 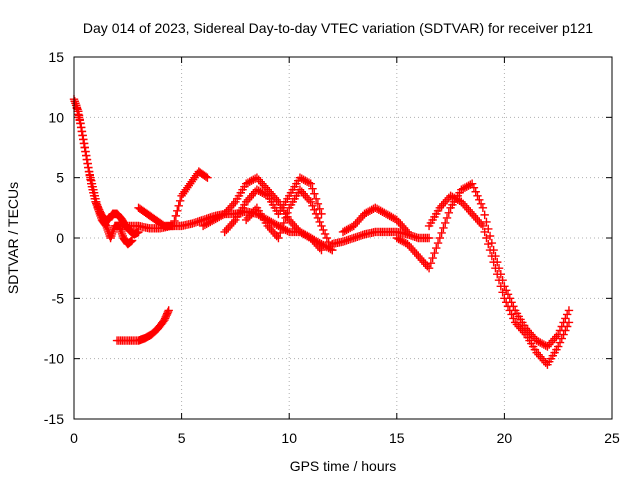 I want to click on x-axis-label: GPS time / hours, so click(x=343, y=466).